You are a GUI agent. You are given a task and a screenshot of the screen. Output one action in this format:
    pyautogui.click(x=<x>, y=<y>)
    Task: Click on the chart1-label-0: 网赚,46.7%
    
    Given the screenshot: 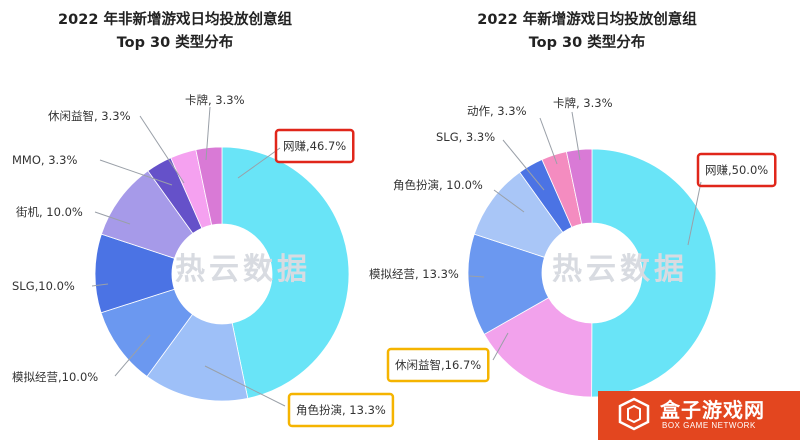 What is the action you would take?
    pyautogui.click(x=314, y=146)
    